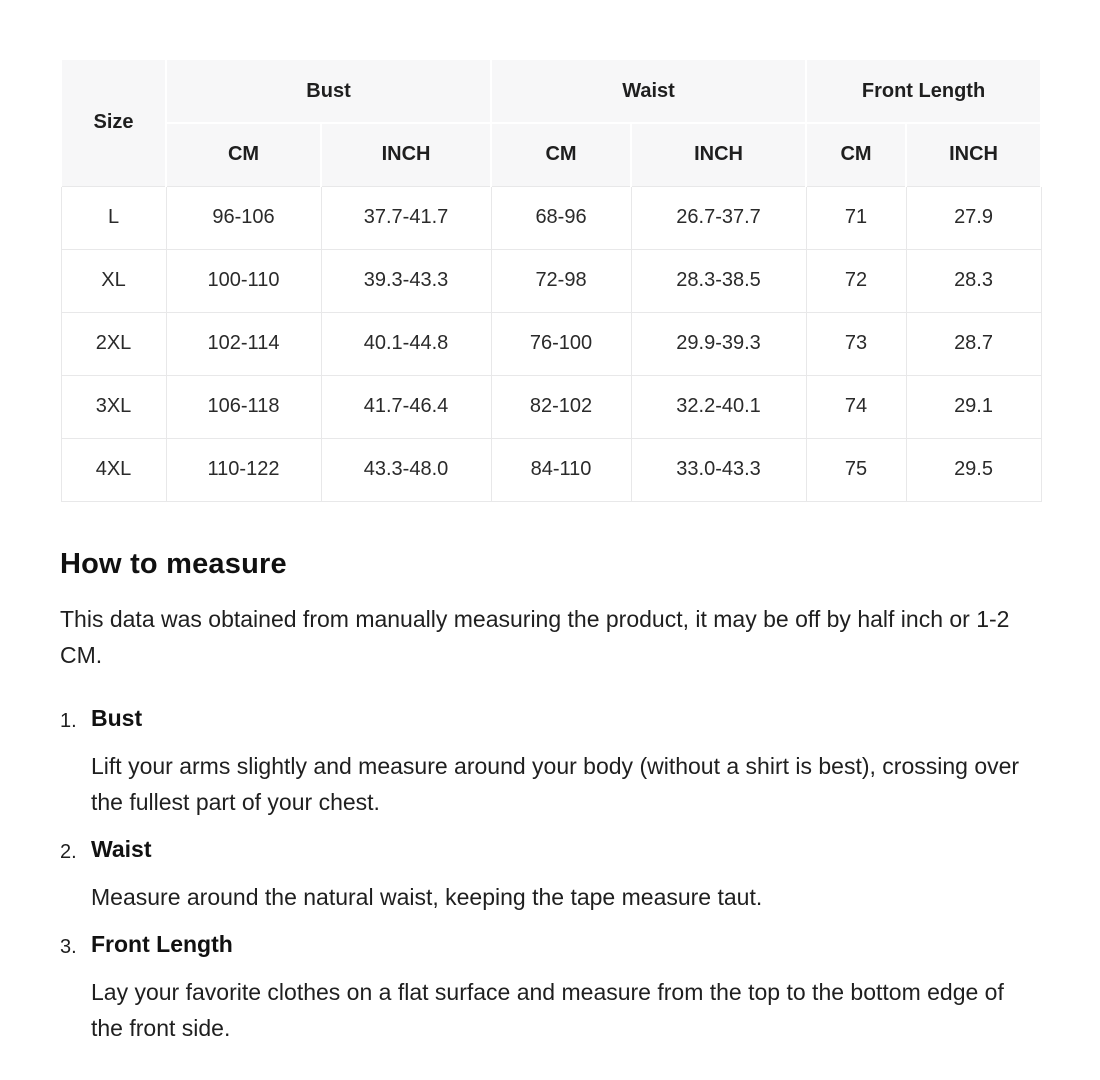  What do you see at coordinates (243, 406) in the screenshot?
I see `bust-cm-cell: 106-118` at bounding box center [243, 406].